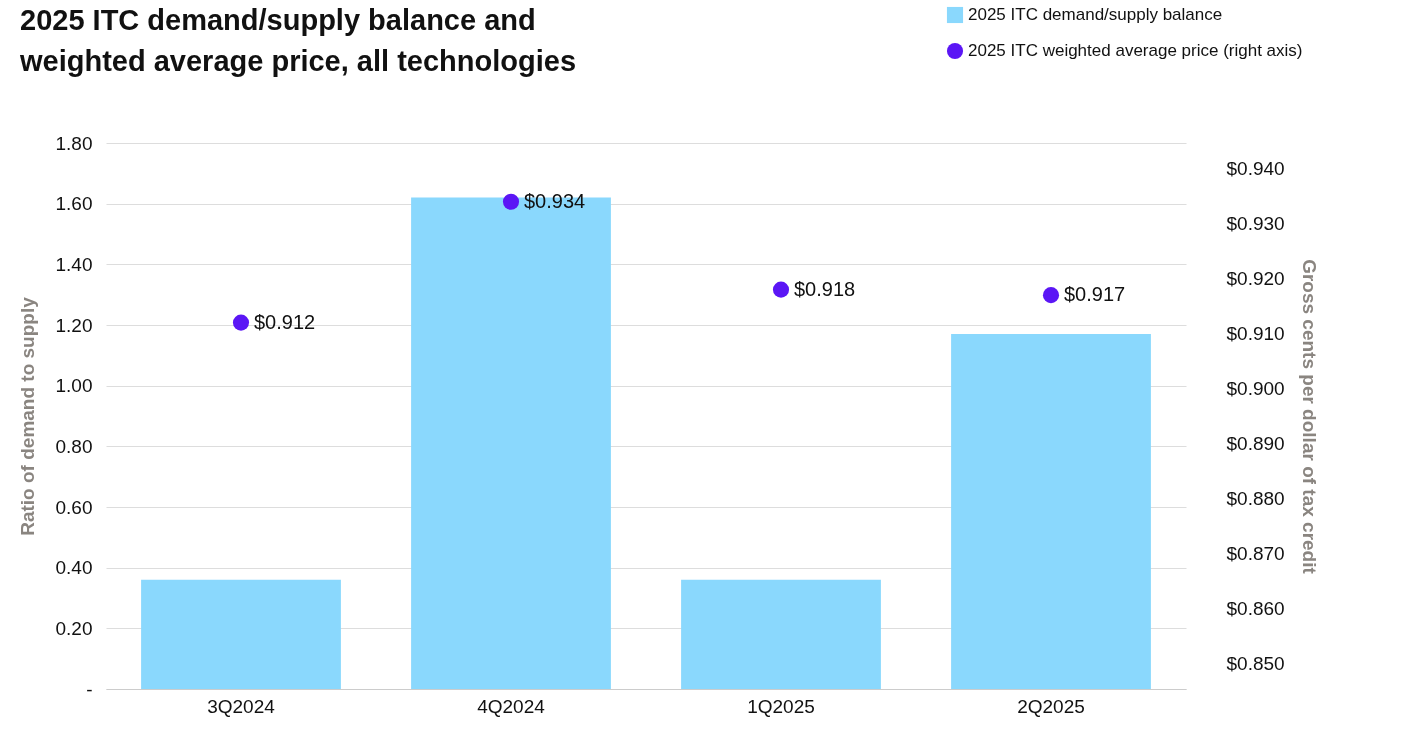 Image resolution: width=1407 pixels, height=732 pixels. I want to click on legend-label: 2025 ITC weighted average price (right axis), so click(1135, 50).